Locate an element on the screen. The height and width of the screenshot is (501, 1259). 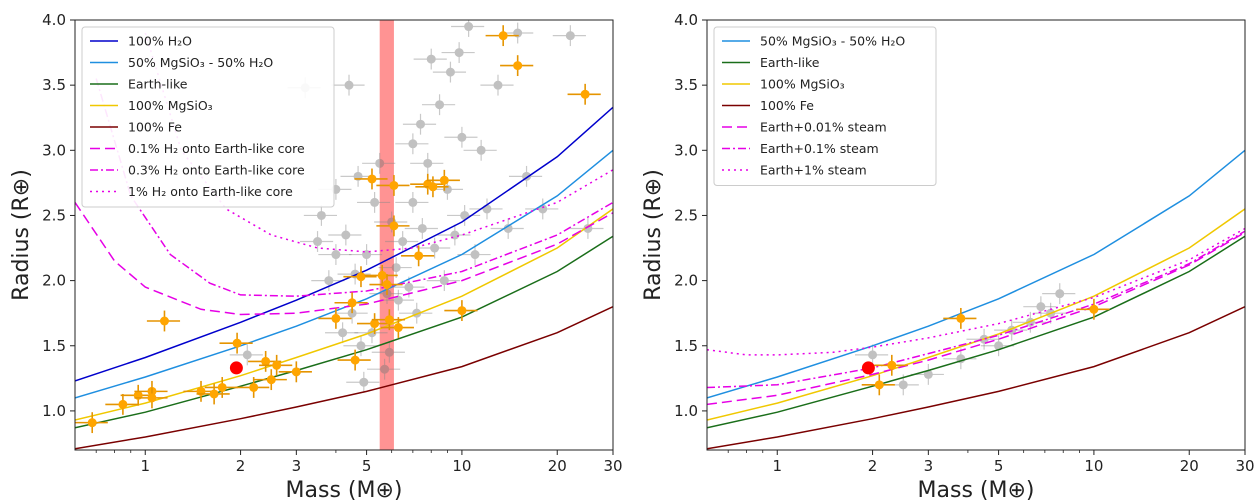
x-tick-label-6: 30 is located at coordinates (612, 466).